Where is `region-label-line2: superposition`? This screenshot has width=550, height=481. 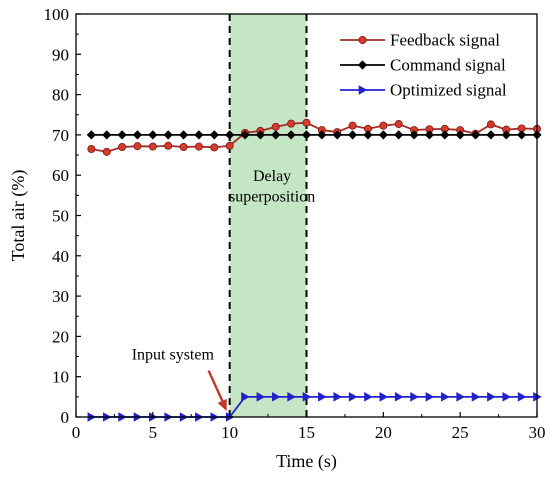
region-label-line2: superposition is located at coordinates (272, 196).